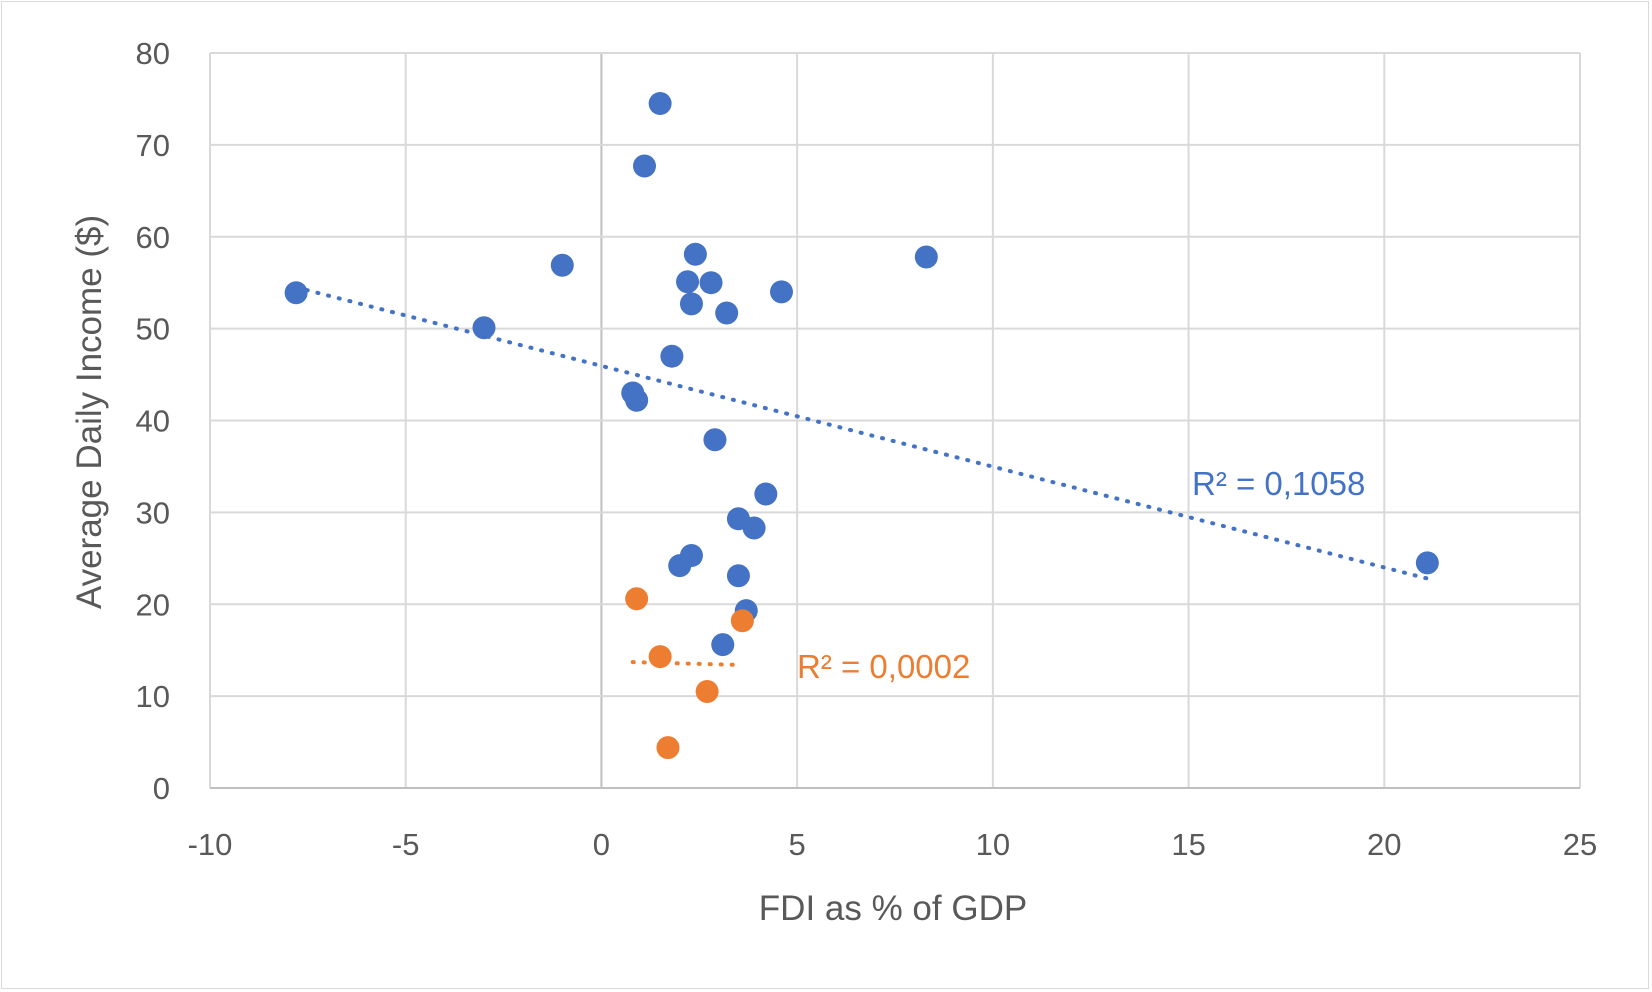 The height and width of the screenshot is (992, 1652). I want to click on x-axis-title: FDI as % of GDP, so click(893, 908).